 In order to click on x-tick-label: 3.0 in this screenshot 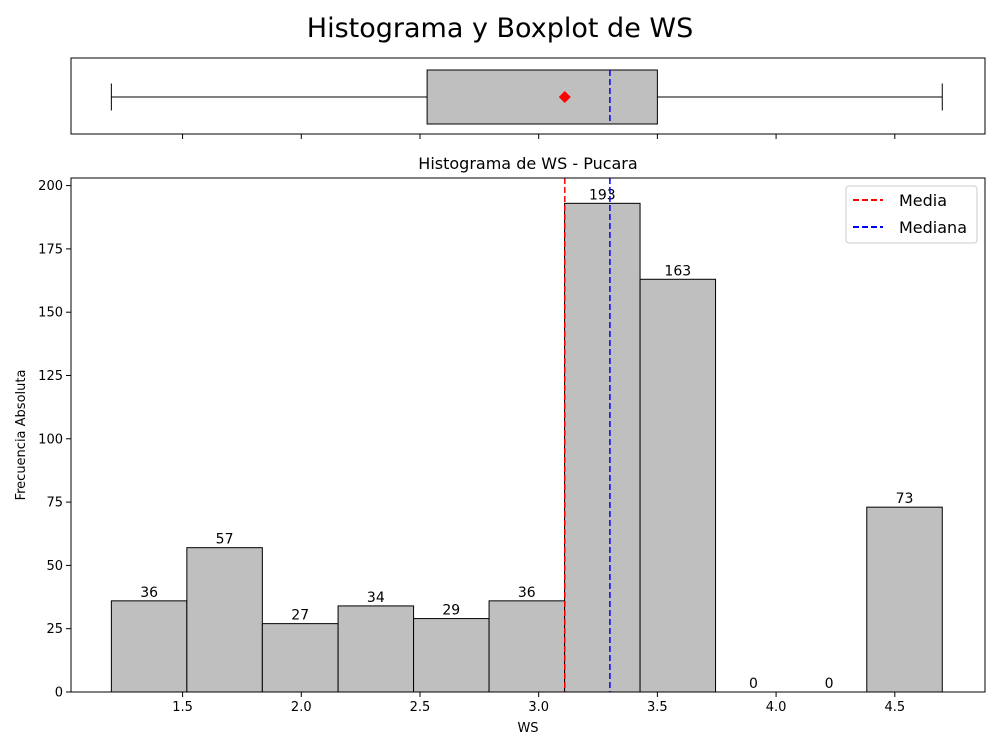, I will do `click(538, 707)`.